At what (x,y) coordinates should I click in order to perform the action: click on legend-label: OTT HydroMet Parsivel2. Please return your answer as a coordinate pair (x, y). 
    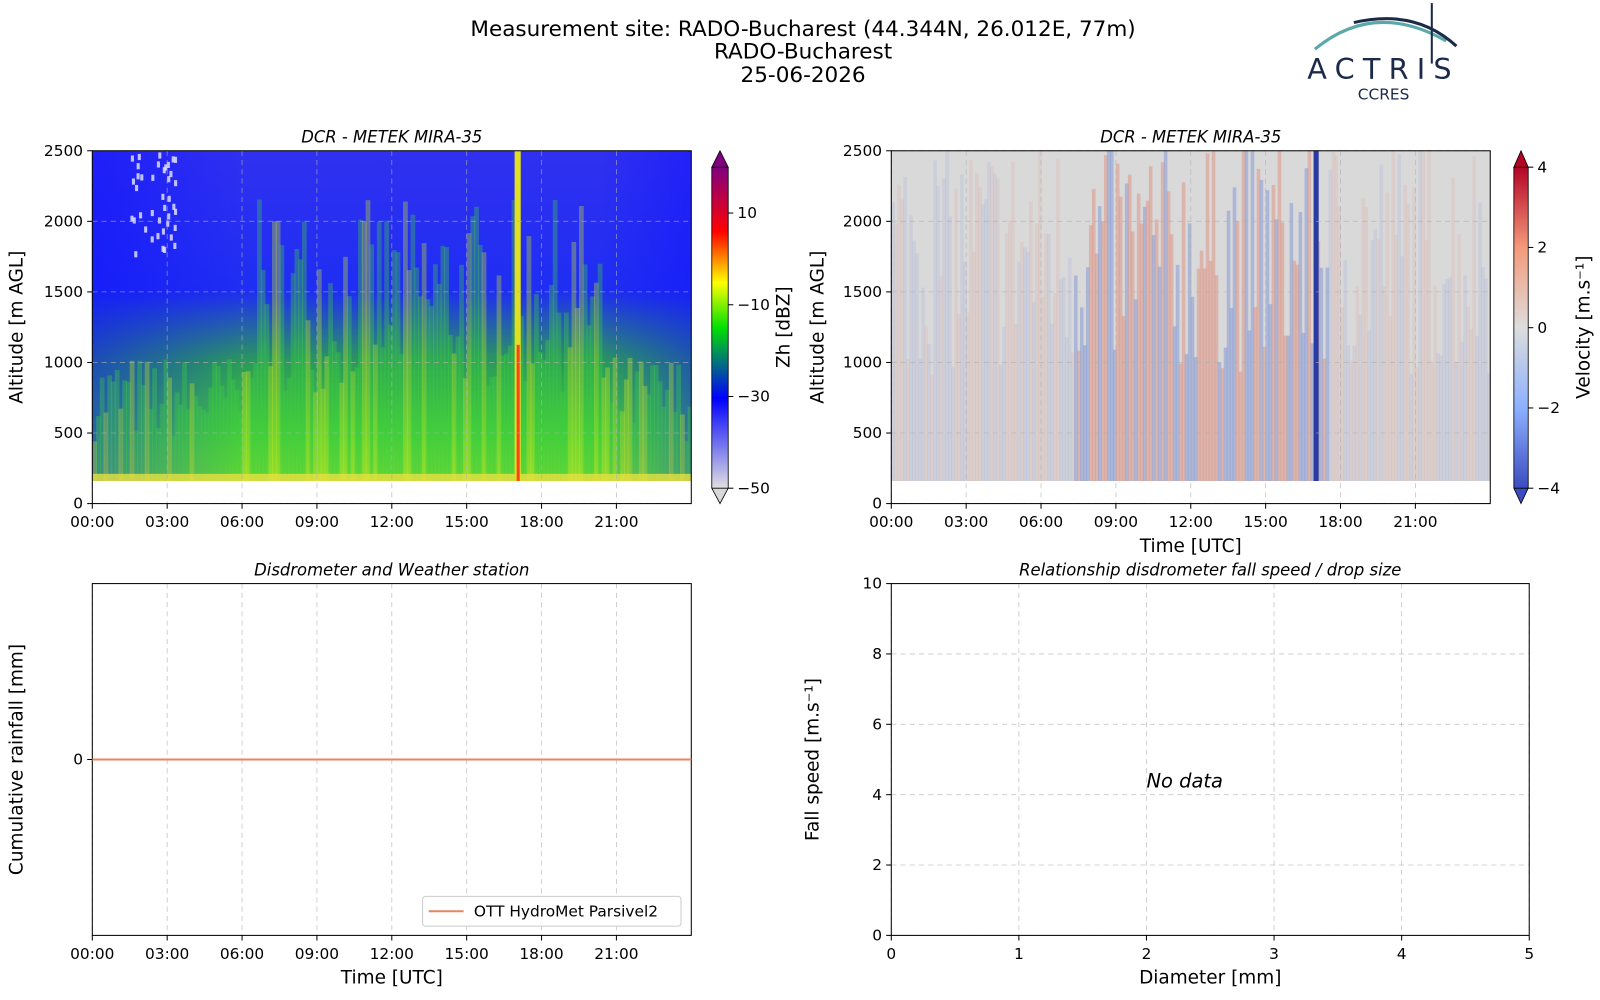
    Looking at the image, I should click on (566, 911).